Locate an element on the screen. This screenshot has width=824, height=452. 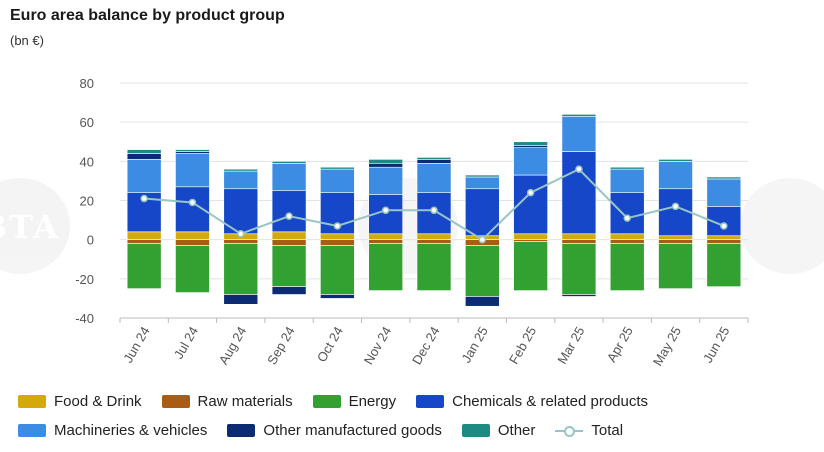
legend-item: Food & Drink is located at coordinates (80, 401).